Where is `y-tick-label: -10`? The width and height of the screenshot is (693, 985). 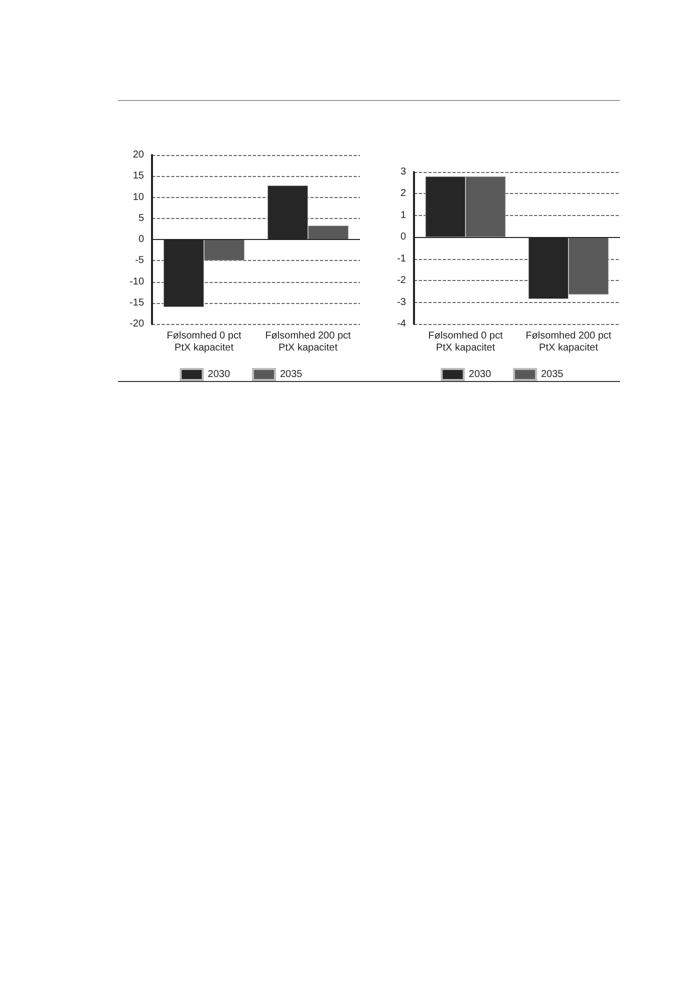 y-tick-label: -10 is located at coordinates (137, 282).